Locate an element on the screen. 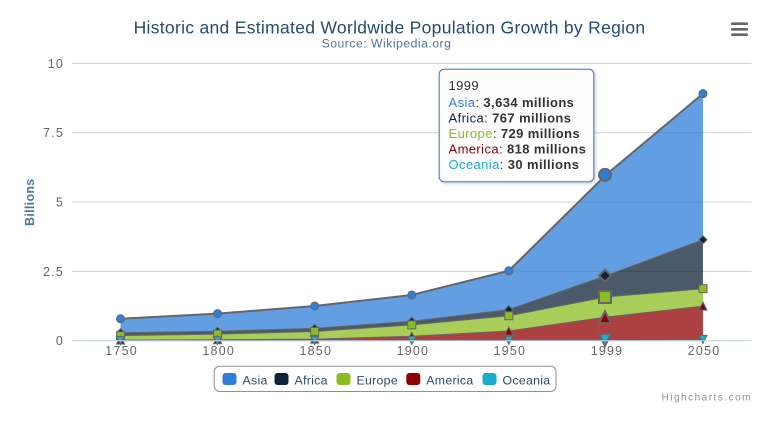 This screenshot has height=421, width=769. svg-text: 1900 is located at coordinates (413, 351).